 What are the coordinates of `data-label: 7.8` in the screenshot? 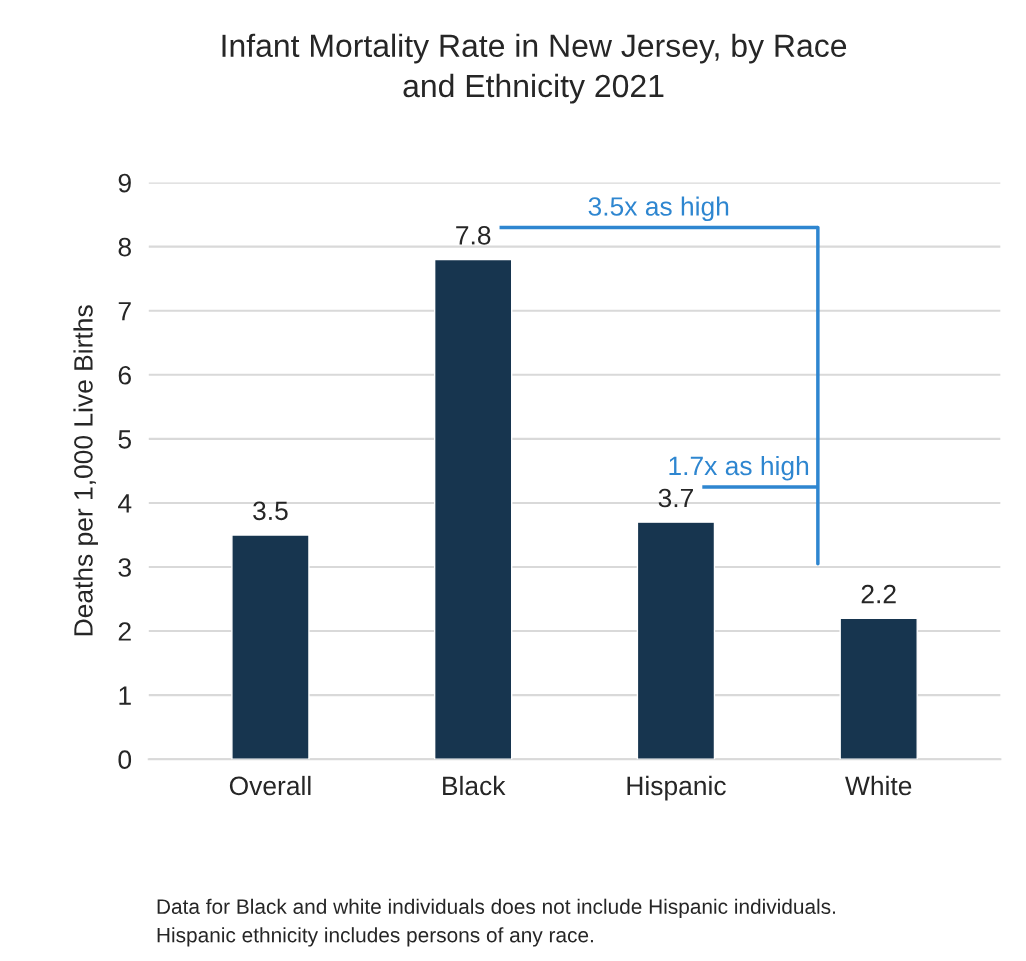 It's located at (473, 235).